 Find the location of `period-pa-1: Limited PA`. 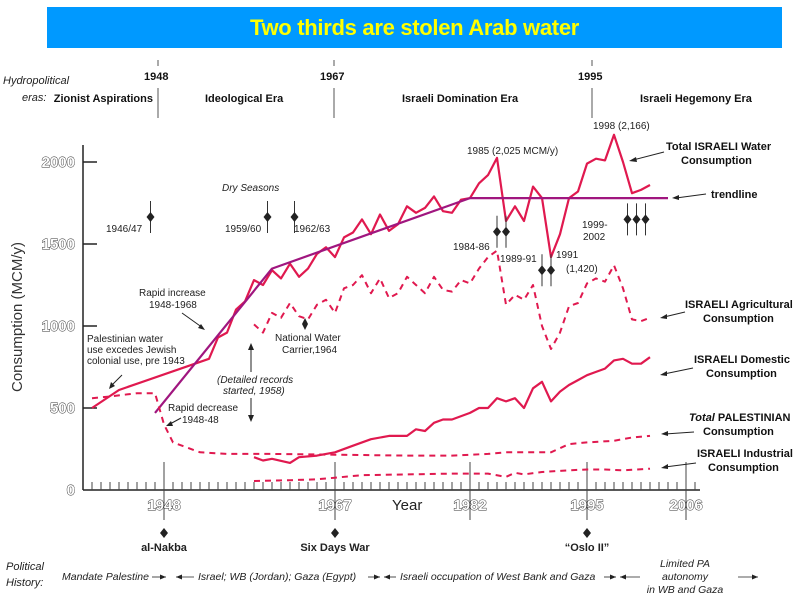

period-pa-1: Limited PA is located at coordinates (685, 564).